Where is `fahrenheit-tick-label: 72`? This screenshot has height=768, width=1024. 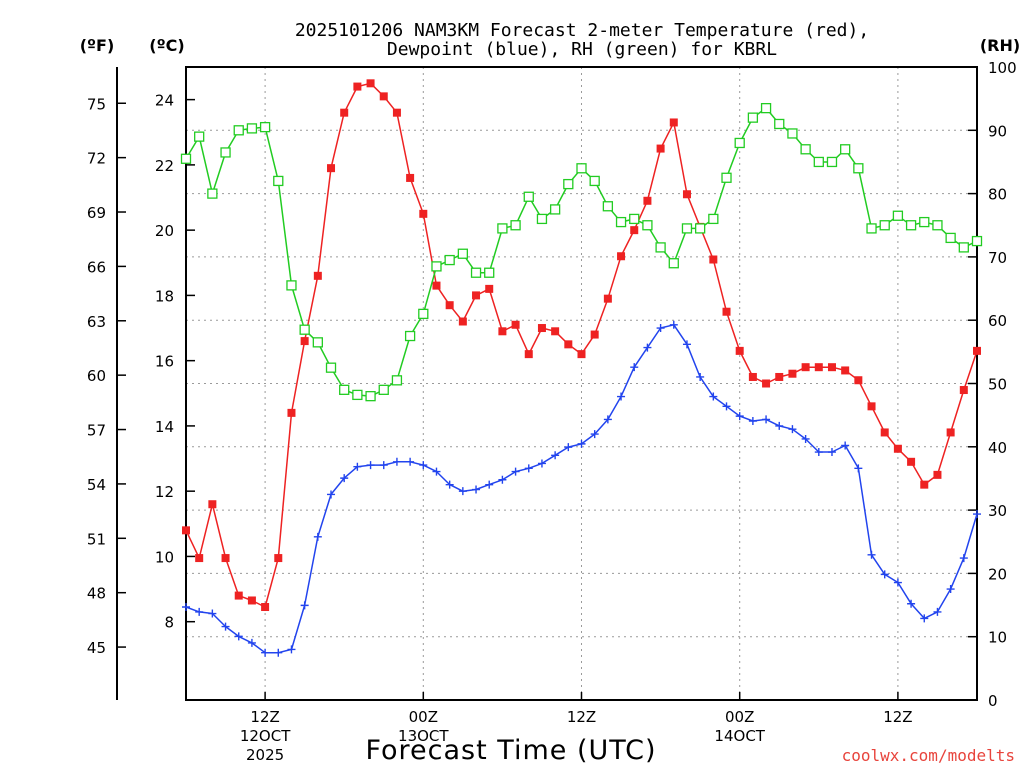 fahrenheit-tick-label: 72 is located at coordinates (96, 159).